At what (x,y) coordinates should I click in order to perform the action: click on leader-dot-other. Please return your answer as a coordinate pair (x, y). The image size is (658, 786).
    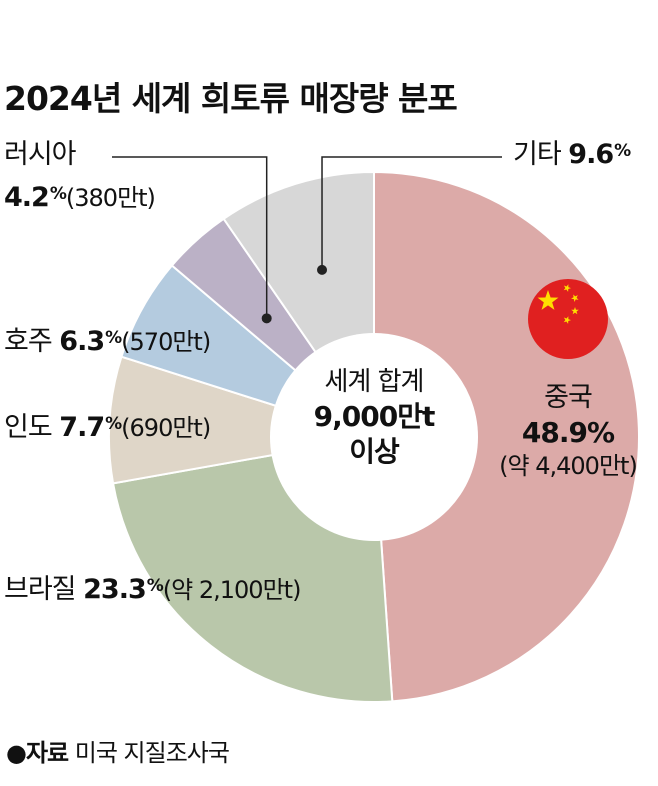
    Looking at the image, I should click on (322, 269).